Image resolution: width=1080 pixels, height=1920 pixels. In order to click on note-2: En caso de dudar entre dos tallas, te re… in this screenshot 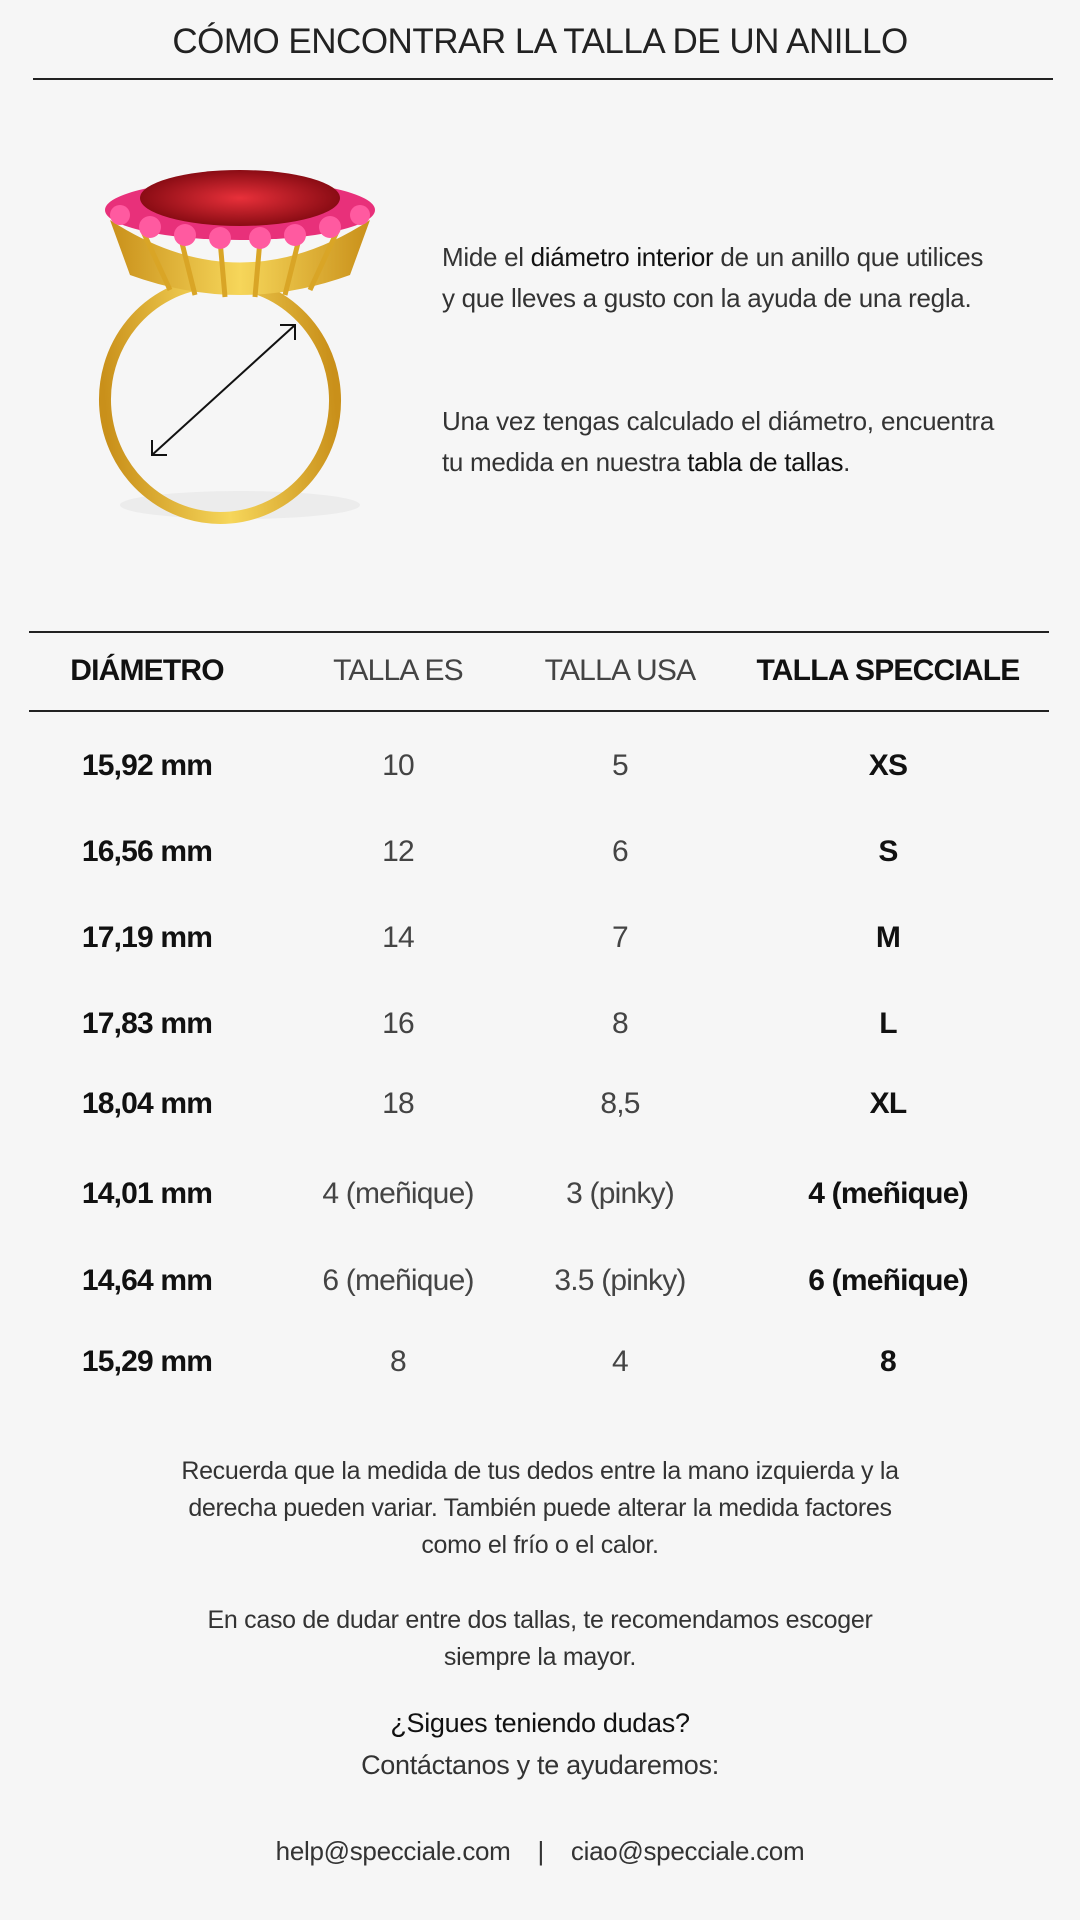, I will do `click(540, 1639)`.